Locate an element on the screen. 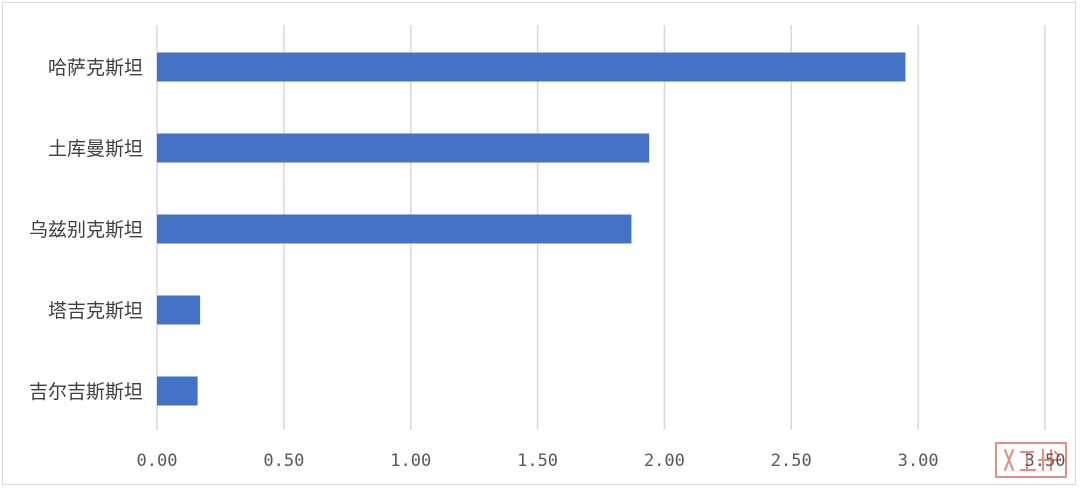  watermark-seal-icon is located at coordinates (1031, 460).